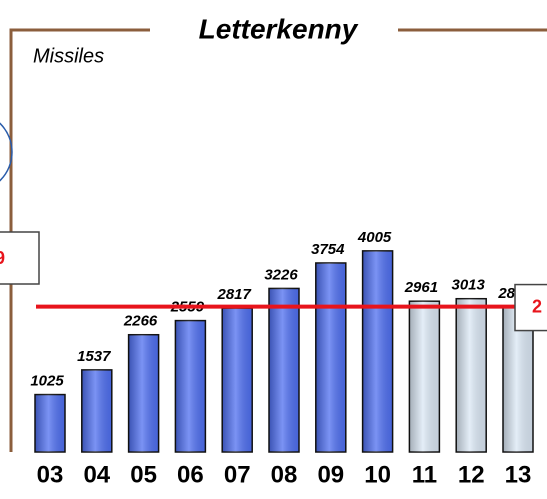  What do you see at coordinates (94, 356) in the screenshot?
I see `value-label: 1537` at bounding box center [94, 356].